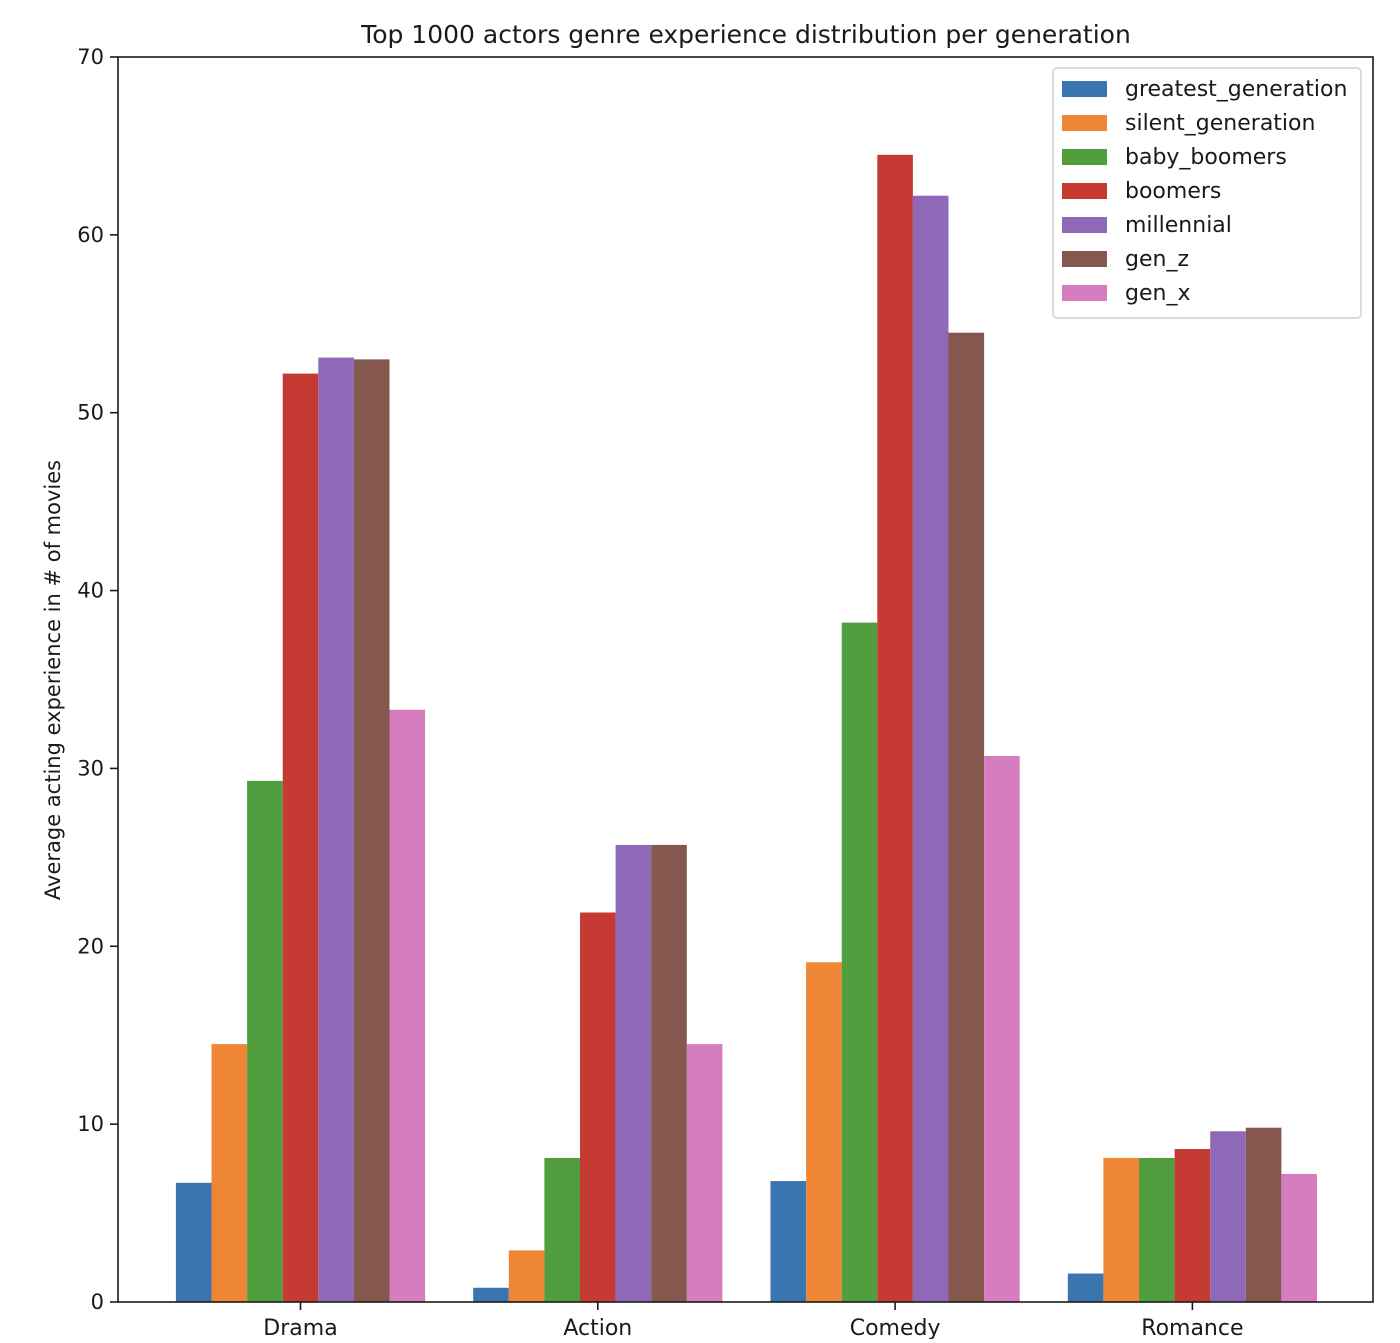 The height and width of the screenshot is (1343, 1400). Describe the element at coordinates (1192, 1225) in the screenshot. I see `bar-boomers-romance` at that location.